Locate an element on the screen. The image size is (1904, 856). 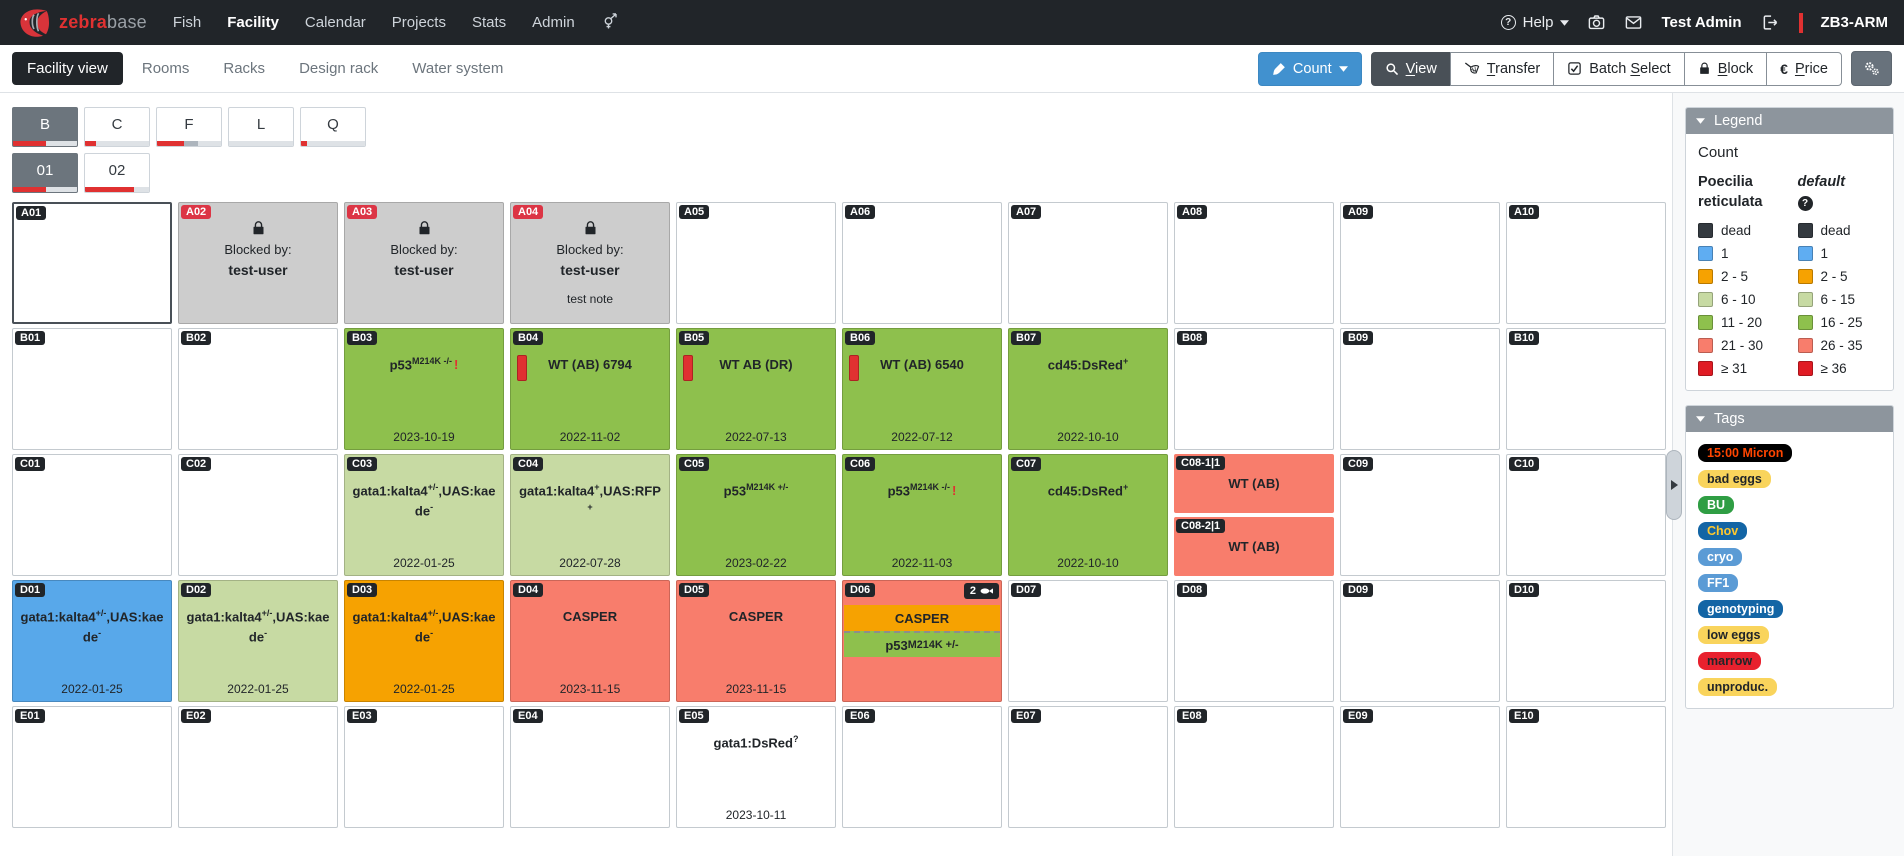
tank-e07: E07 is located at coordinates (1088, 767).